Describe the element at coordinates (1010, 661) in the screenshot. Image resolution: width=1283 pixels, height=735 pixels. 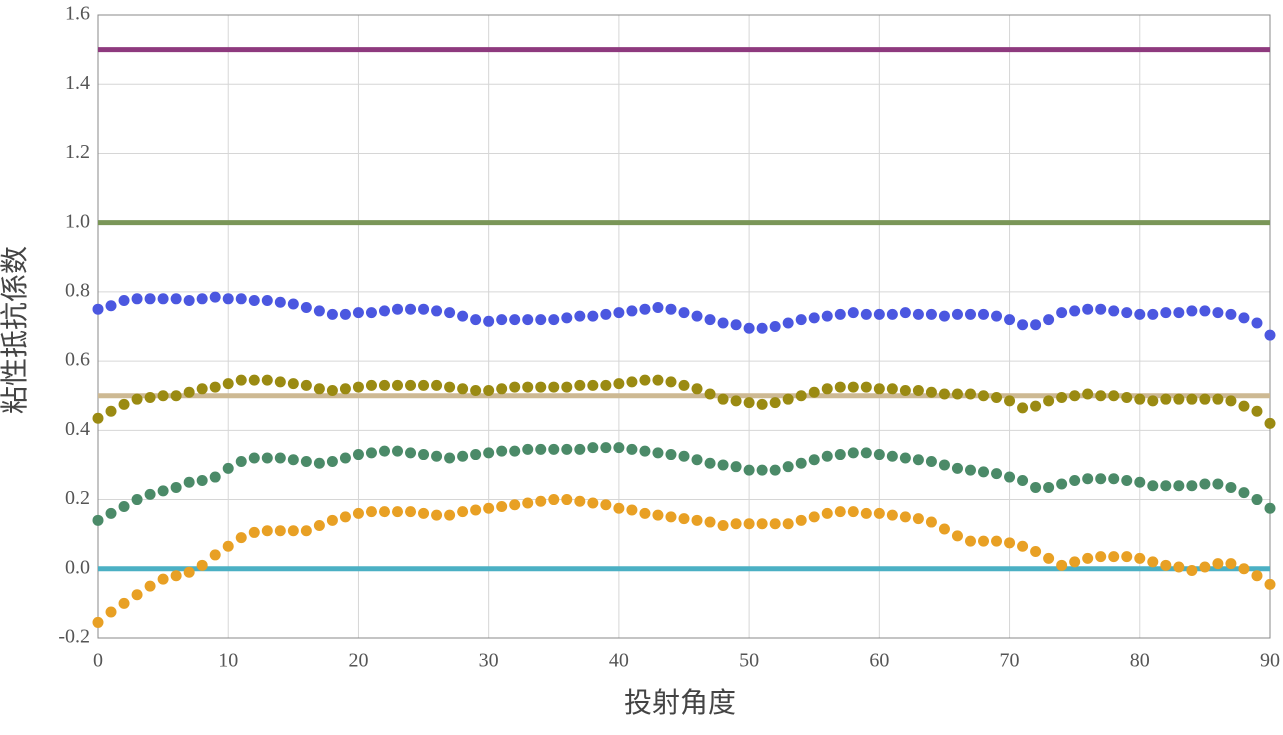
I see `x-tick-label: 70` at that location.